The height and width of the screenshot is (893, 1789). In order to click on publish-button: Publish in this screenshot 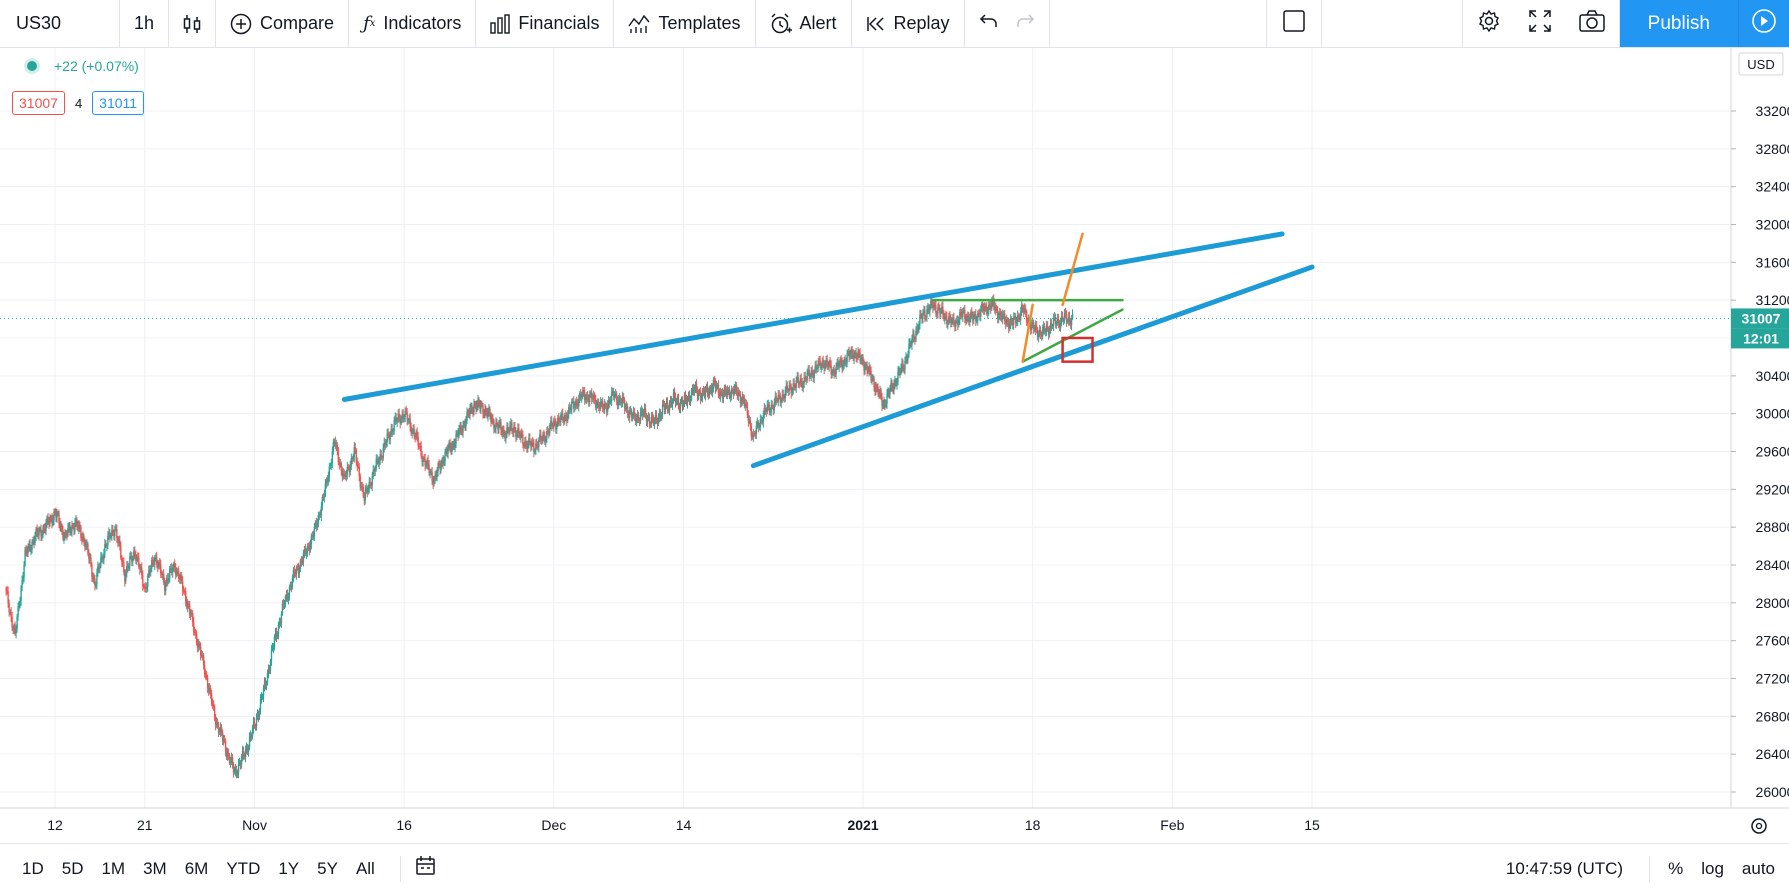, I will do `click(1679, 23)`.